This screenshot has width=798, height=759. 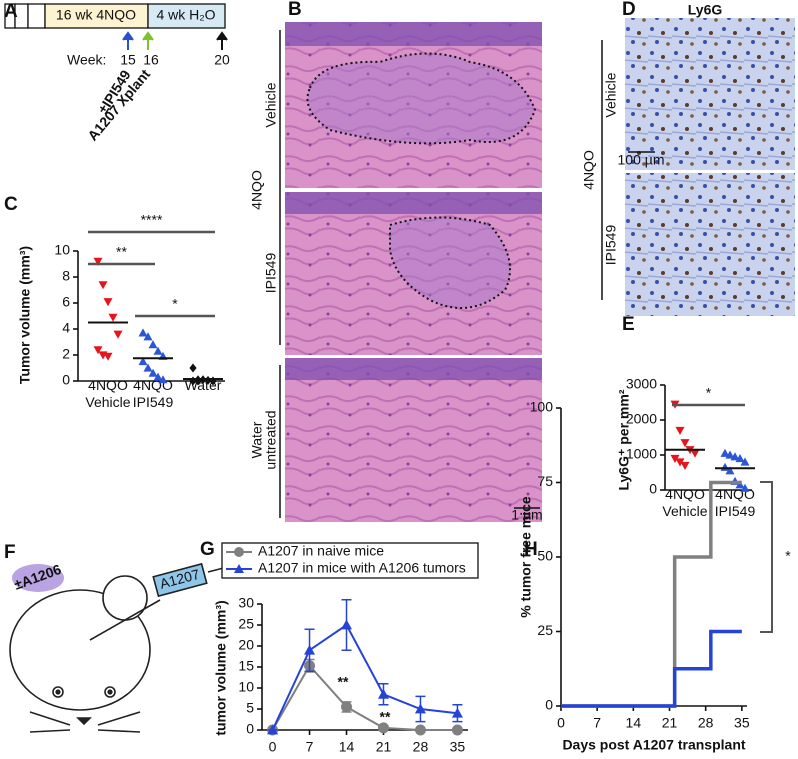 What do you see at coordinates (153, 402) in the screenshot?
I see `x-tick-label-line: IPI549` at bounding box center [153, 402].